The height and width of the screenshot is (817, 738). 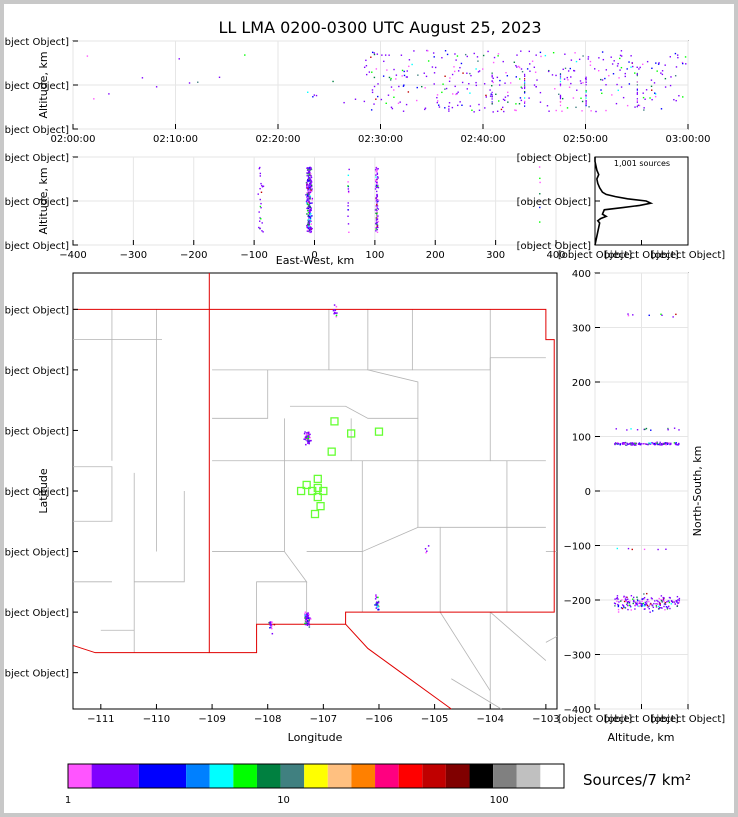 What do you see at coordinates (314, 255) in the screenshot?
I see `x-tick-label: 0` at bounding box center [314, 255].